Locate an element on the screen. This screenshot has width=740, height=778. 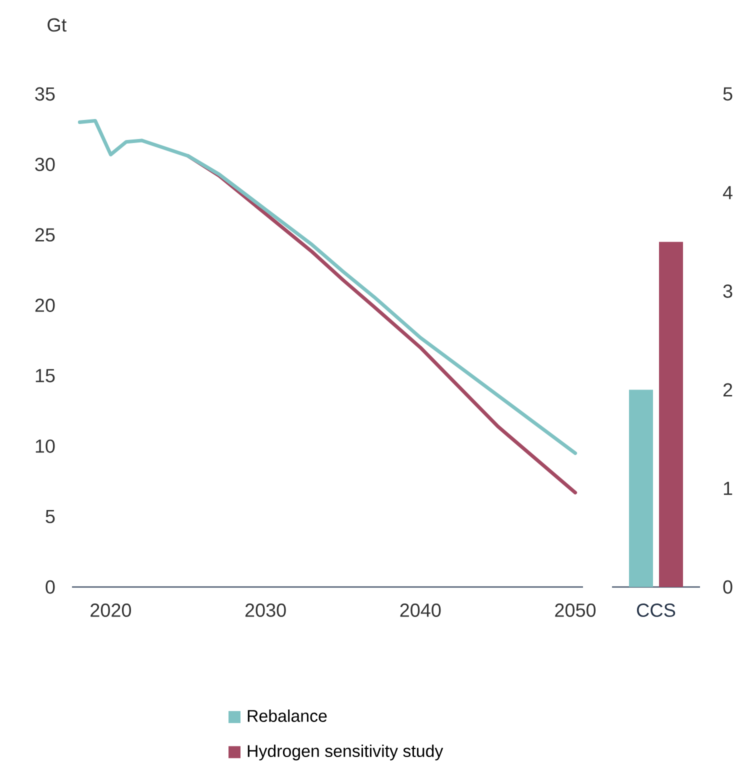
legend-label: Hydrogen sensitivity study is located at coordinates (346, 752).